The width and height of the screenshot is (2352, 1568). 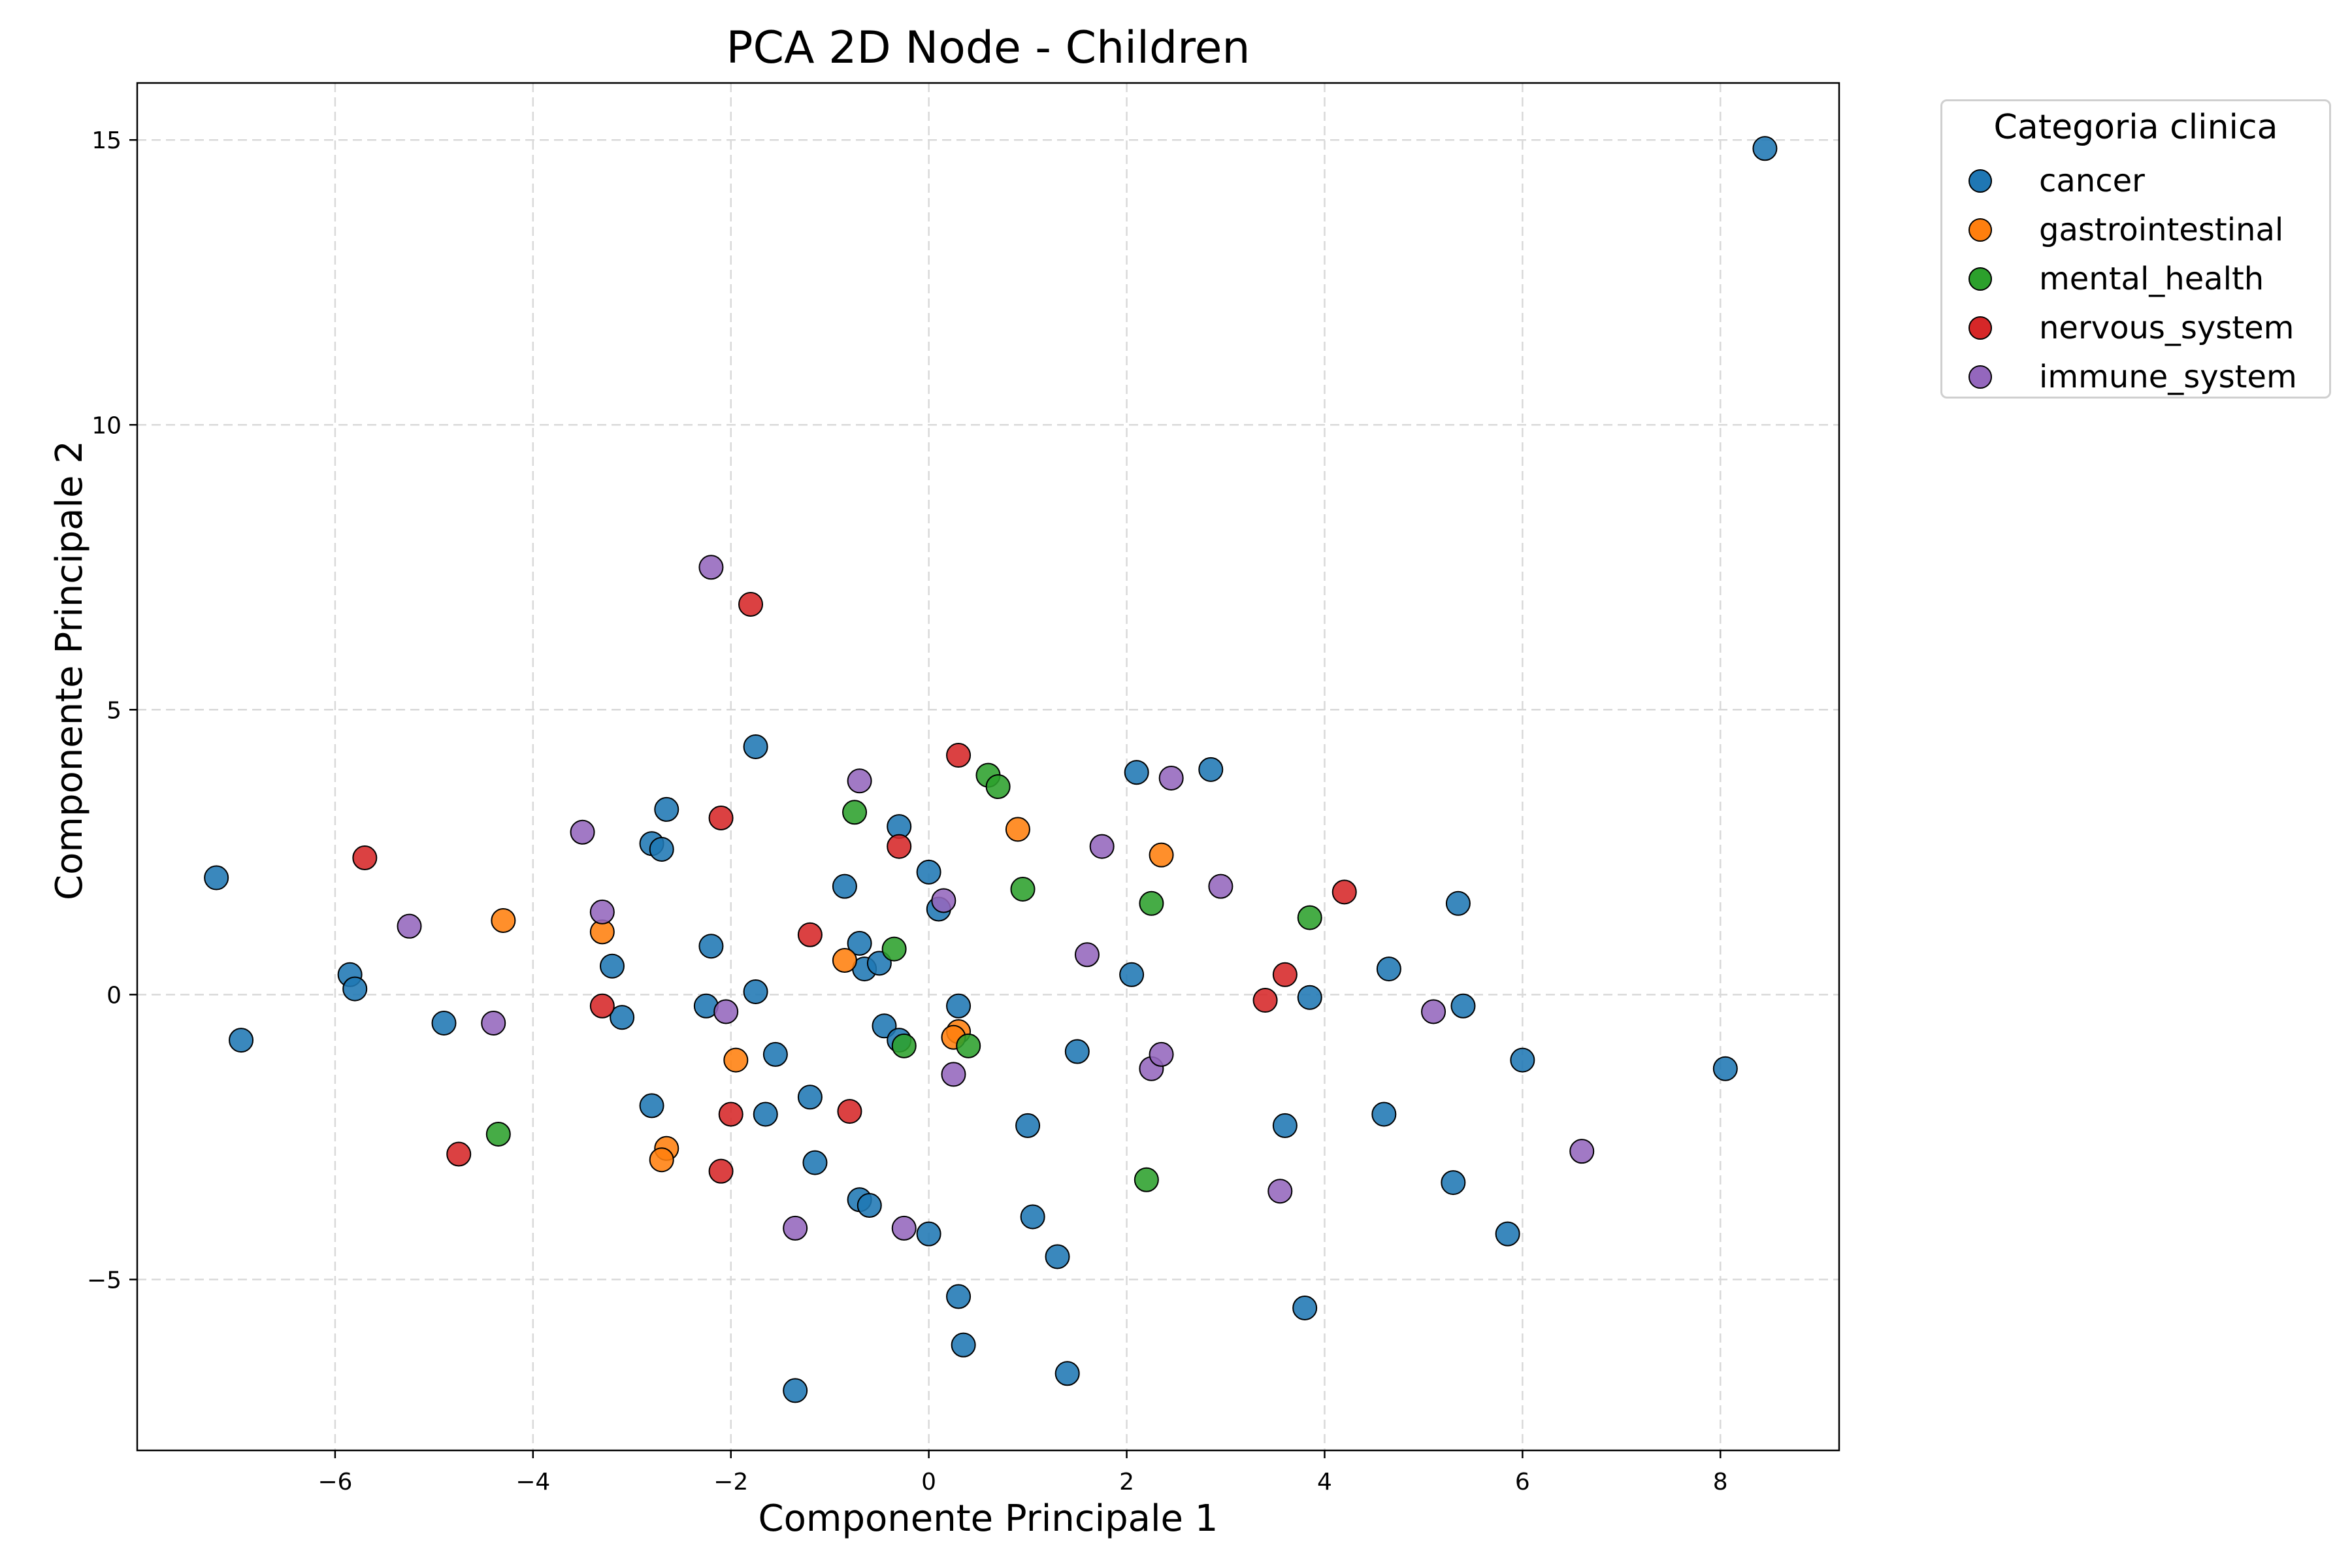 What do you see at coordinates (988, 48) in the screenshot?
I see `chart-title: PCA 2D Node - Children` at bounding box center [988, 48].